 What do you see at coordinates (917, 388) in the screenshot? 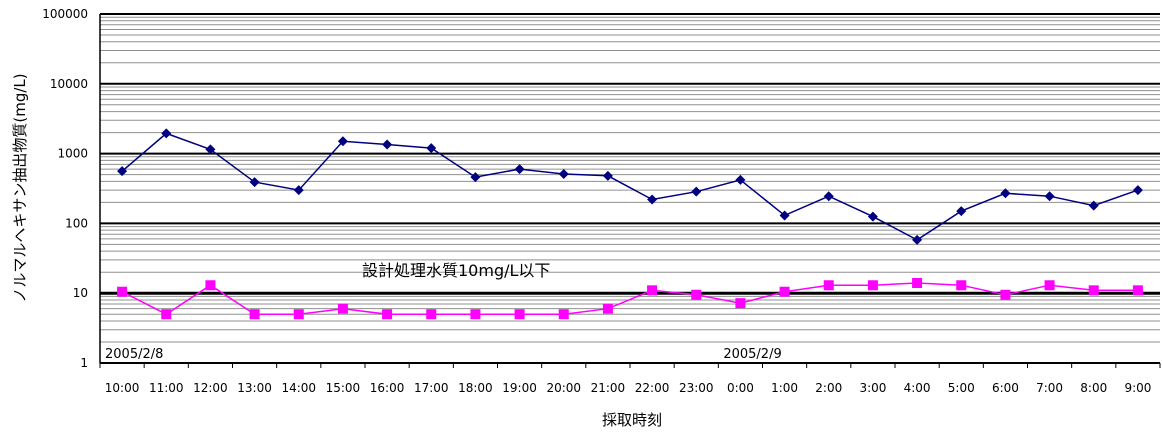
I see `x-tick-label: 4:00` at bounding box center [917, 388].